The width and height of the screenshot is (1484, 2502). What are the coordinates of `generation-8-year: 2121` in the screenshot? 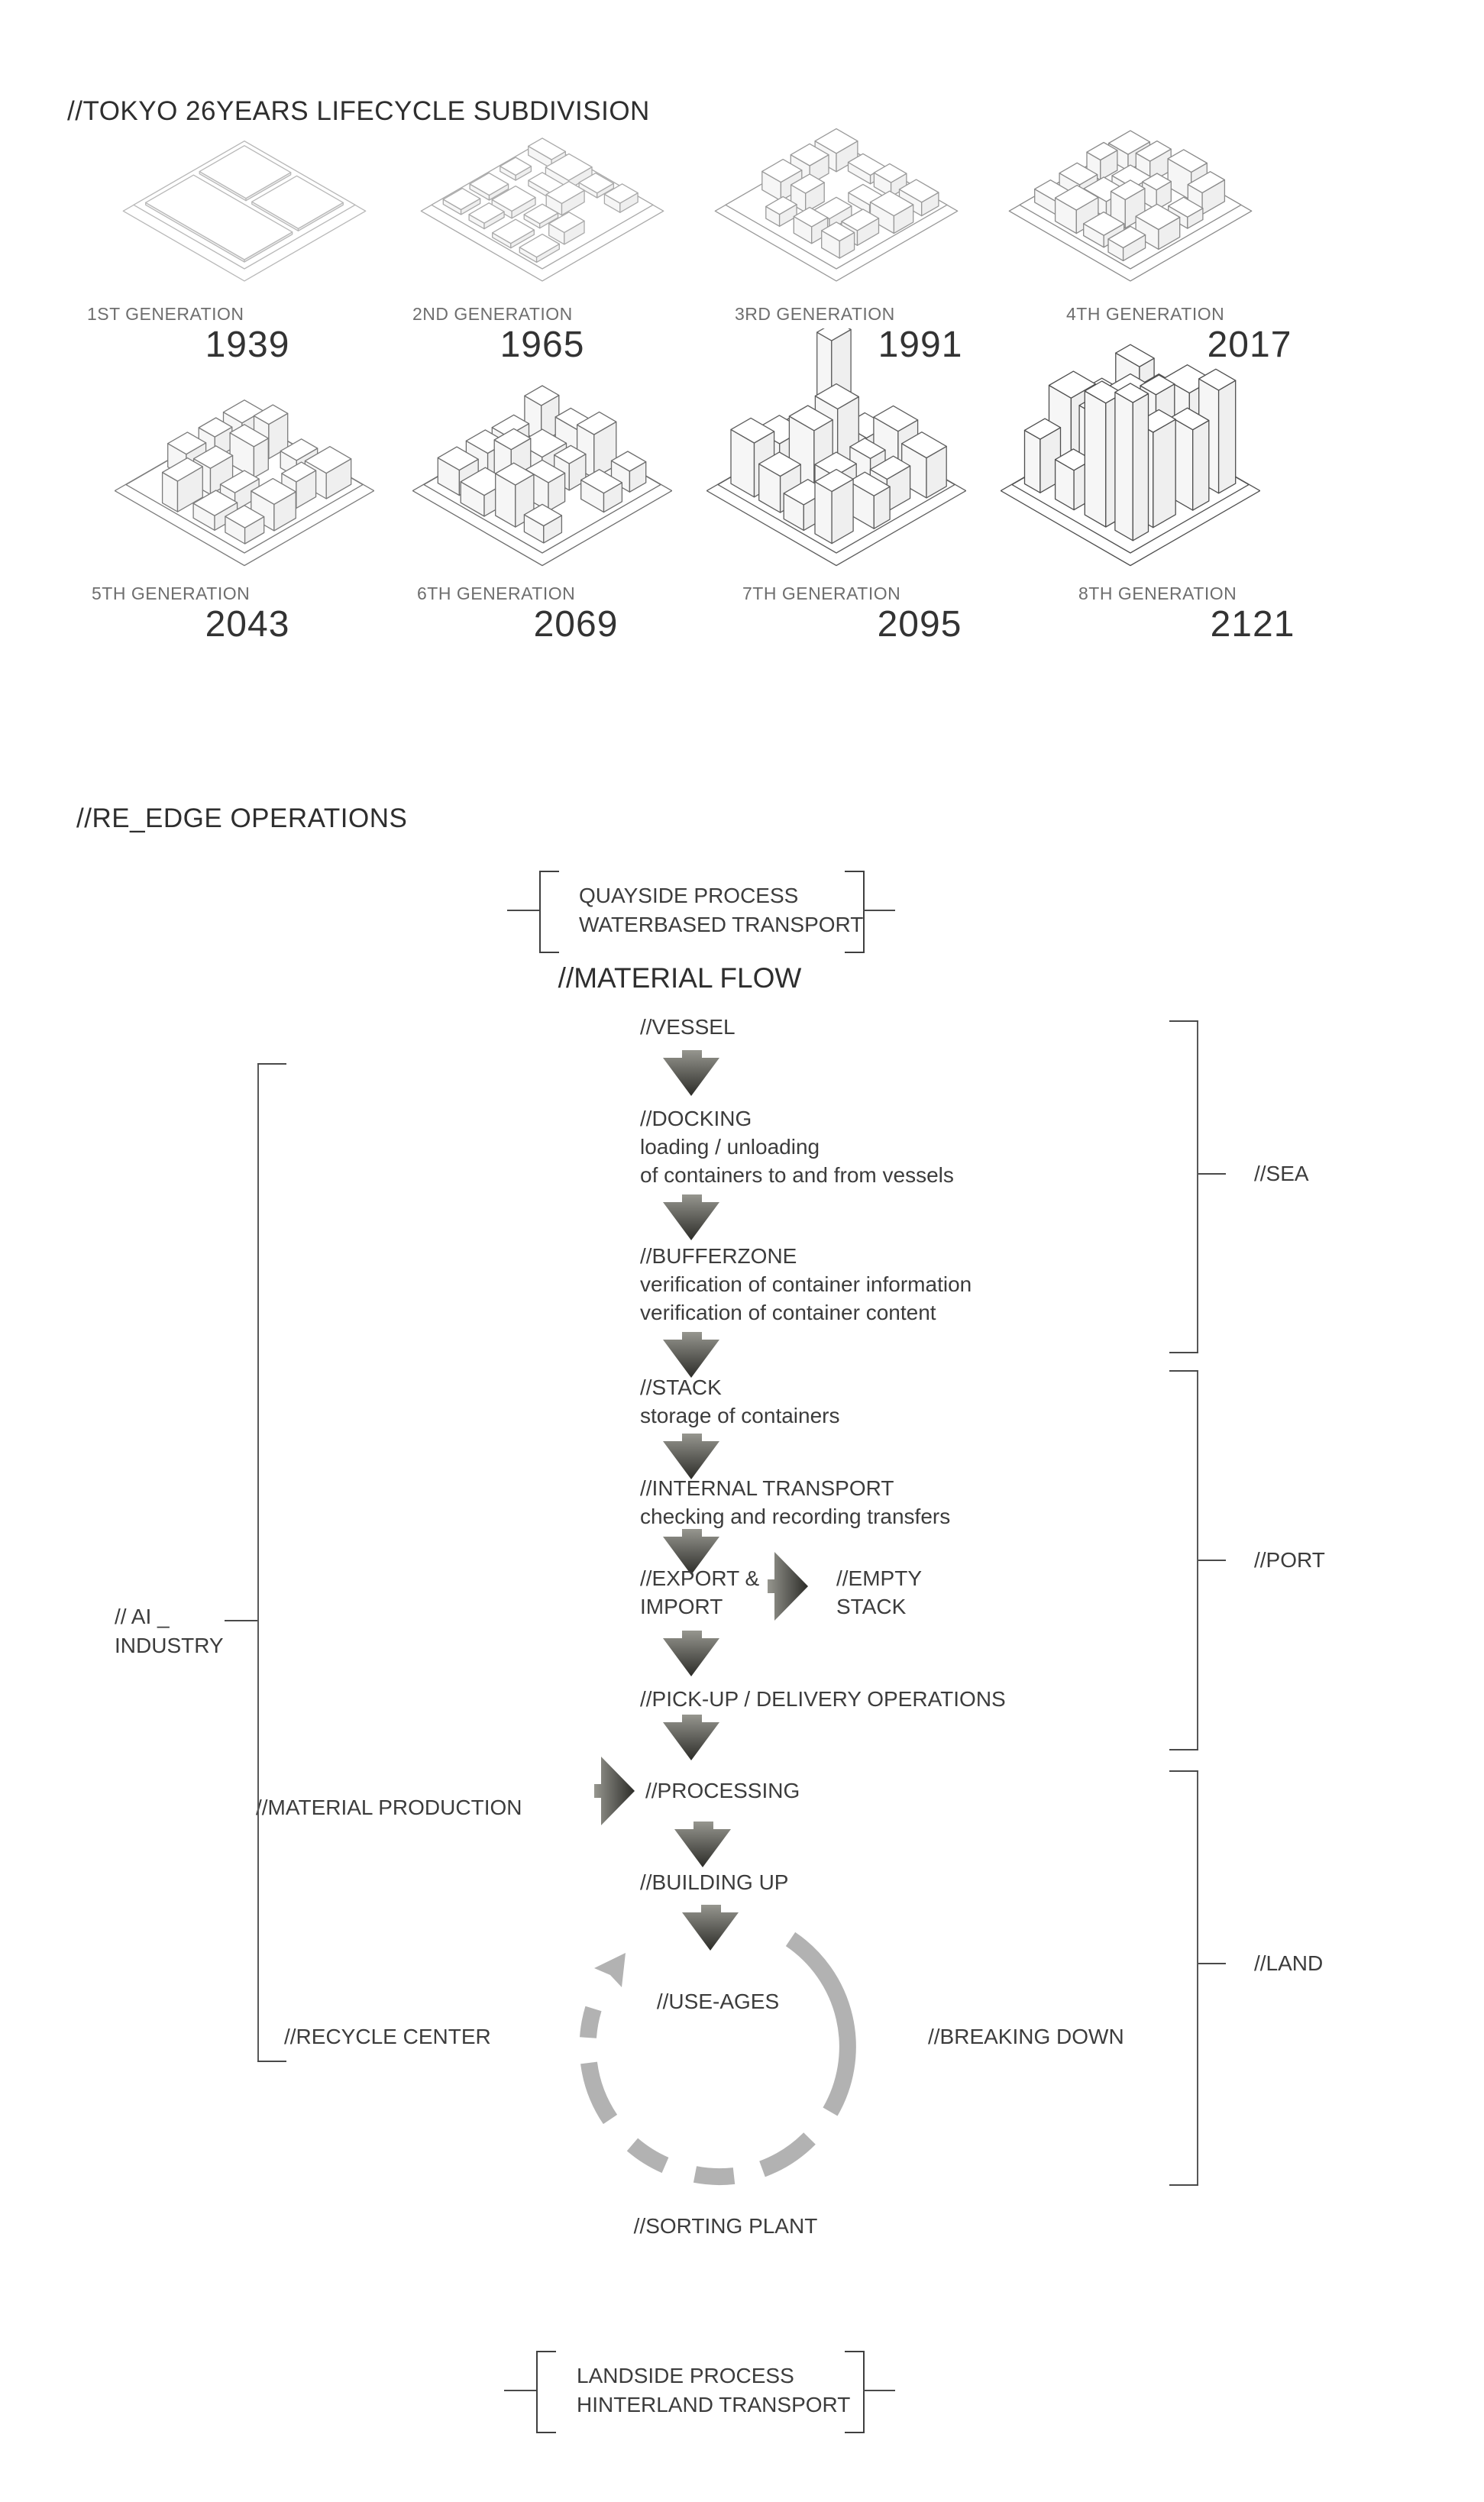 It's located at (1252, 624).